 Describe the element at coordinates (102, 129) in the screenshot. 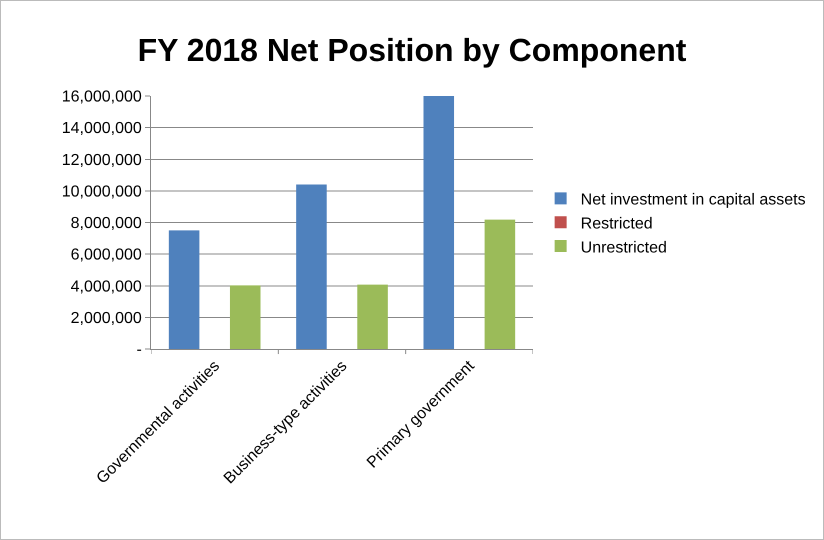

I see `y-tick-label: 14,000,000` at that location.